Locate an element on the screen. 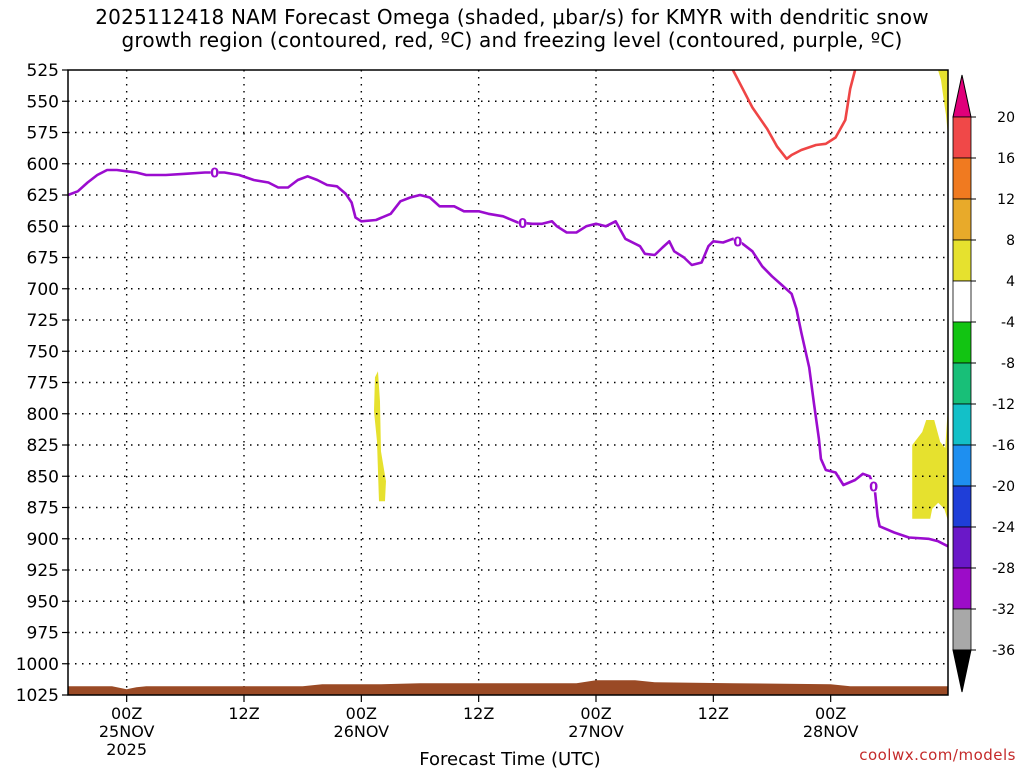 The image size is (1024, 768). y-tick-label: 725 is located at coordinates (43, 321).